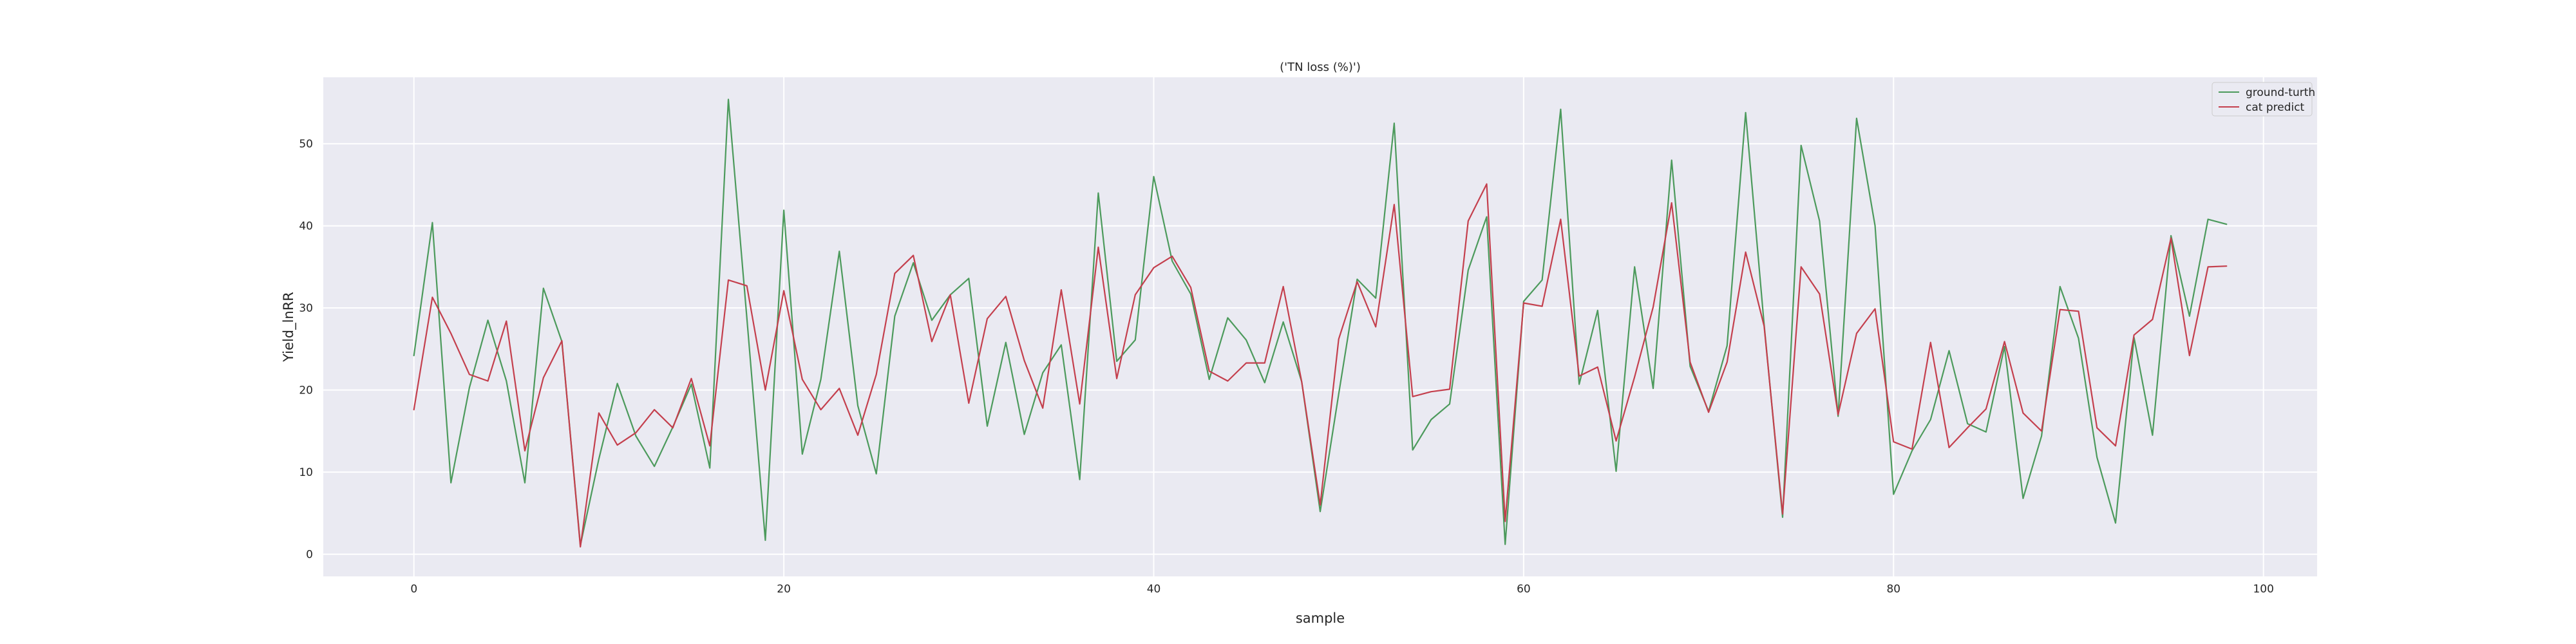  Describe the element at coordinates (414, 589) in the screenshot. I see `x-tick-label: 0` at that location.